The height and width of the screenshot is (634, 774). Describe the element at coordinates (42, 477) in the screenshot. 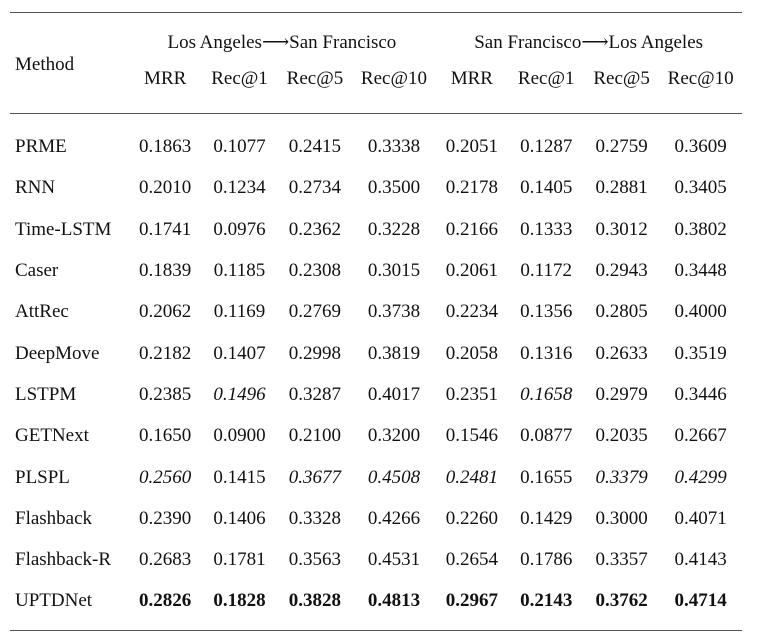

I see `method-name-cell: PLSPL` at that location.